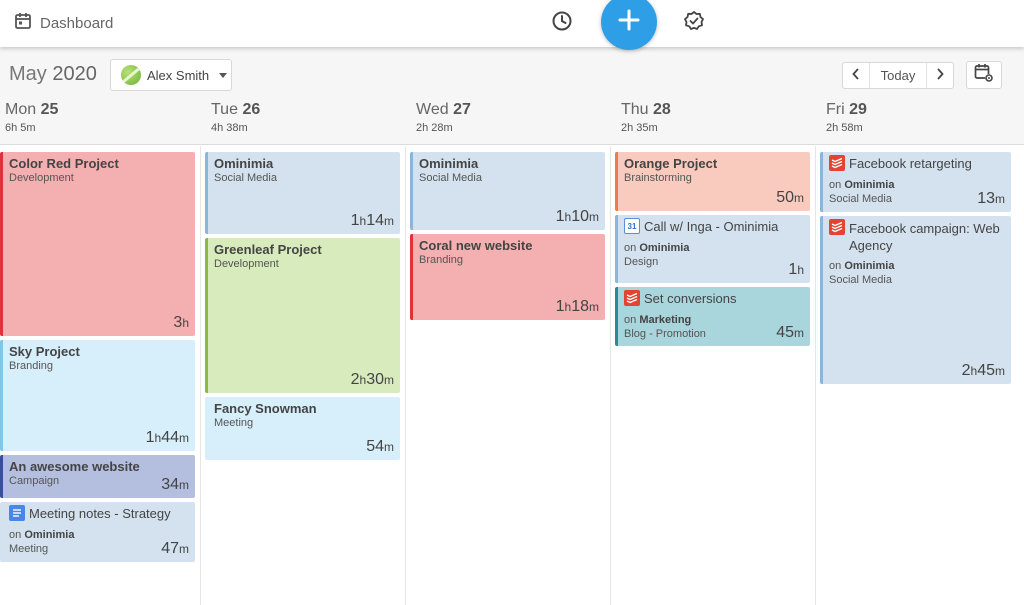  What do you see at coordinates (507, 191) in the screenshot?
I see `event-card: Ominimia Social Media 1h10m` at bounding box center [507, 191].